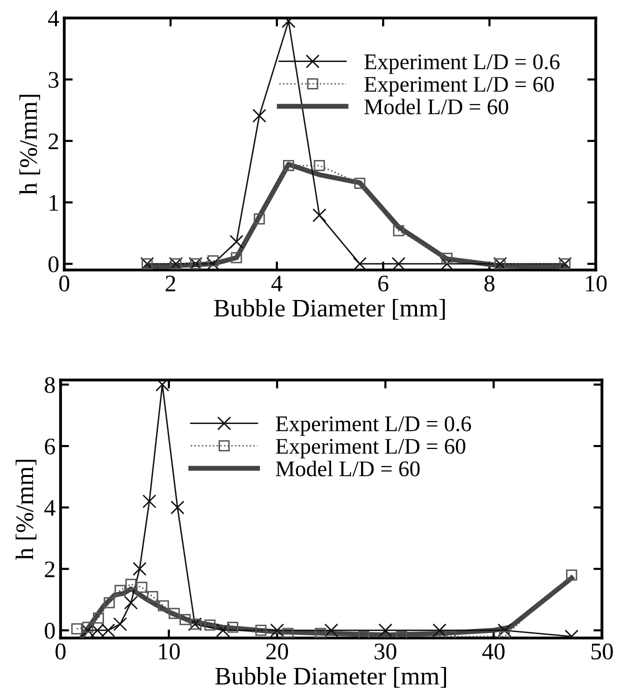  I want to click on x-tick-label: 6, so click(383, 284).